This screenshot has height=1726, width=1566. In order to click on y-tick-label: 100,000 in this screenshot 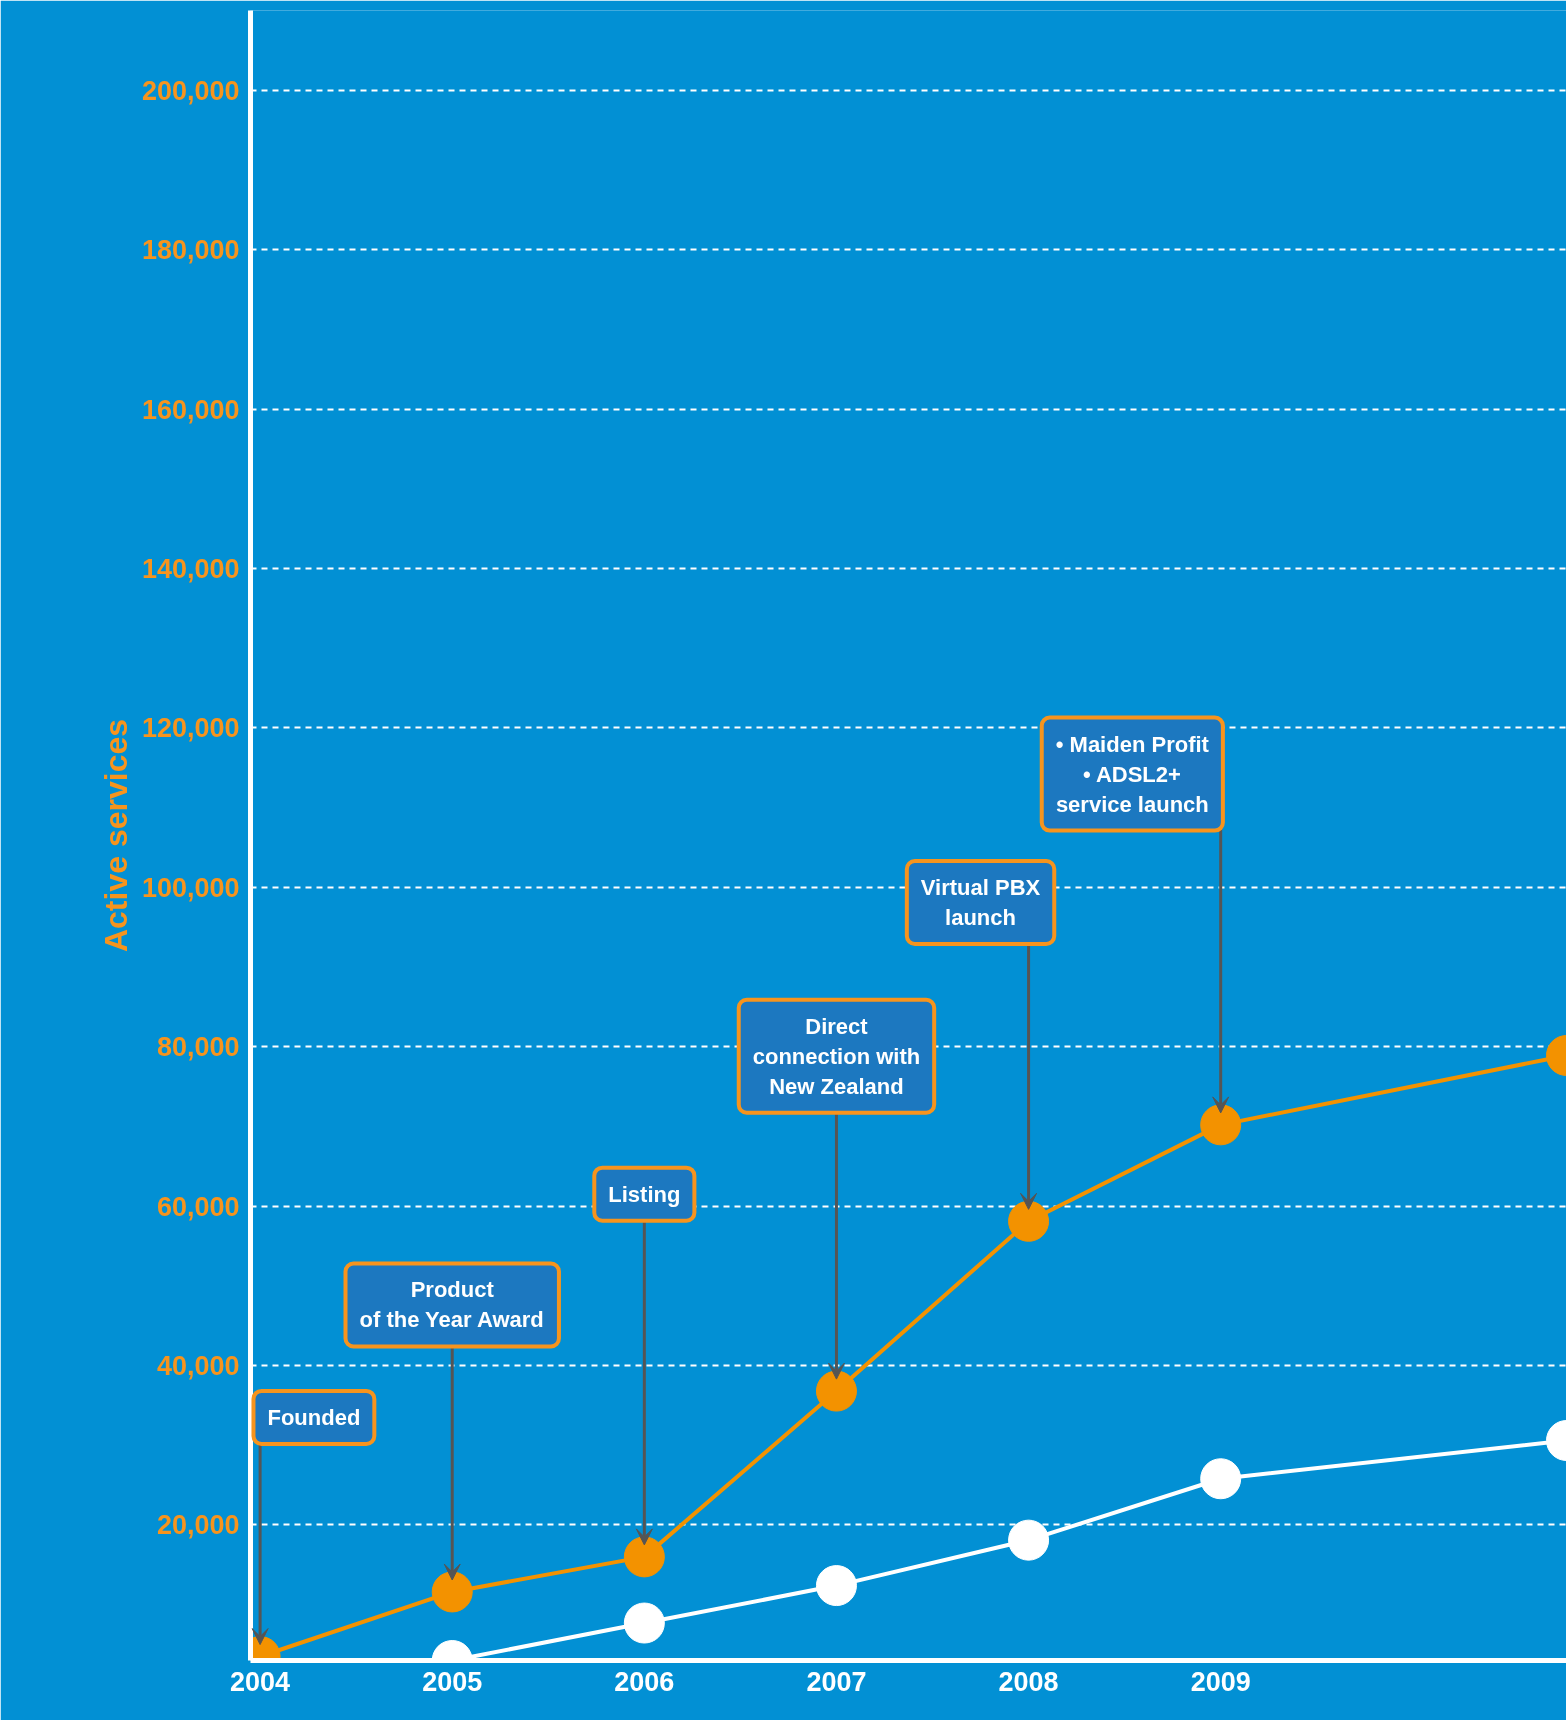, I will do `click(190, 887)`.